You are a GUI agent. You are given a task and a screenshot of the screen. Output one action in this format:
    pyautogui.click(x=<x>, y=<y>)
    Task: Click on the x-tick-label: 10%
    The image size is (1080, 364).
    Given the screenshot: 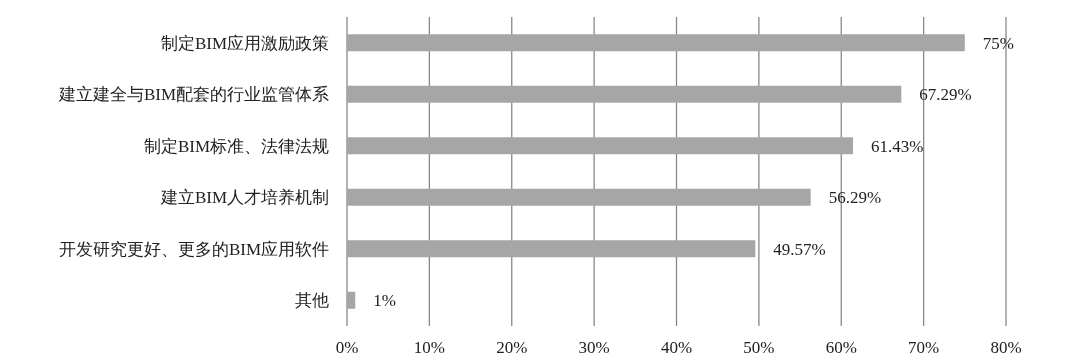 What is the action you would take?
    pyautogui.click(x=429, y=347)
    